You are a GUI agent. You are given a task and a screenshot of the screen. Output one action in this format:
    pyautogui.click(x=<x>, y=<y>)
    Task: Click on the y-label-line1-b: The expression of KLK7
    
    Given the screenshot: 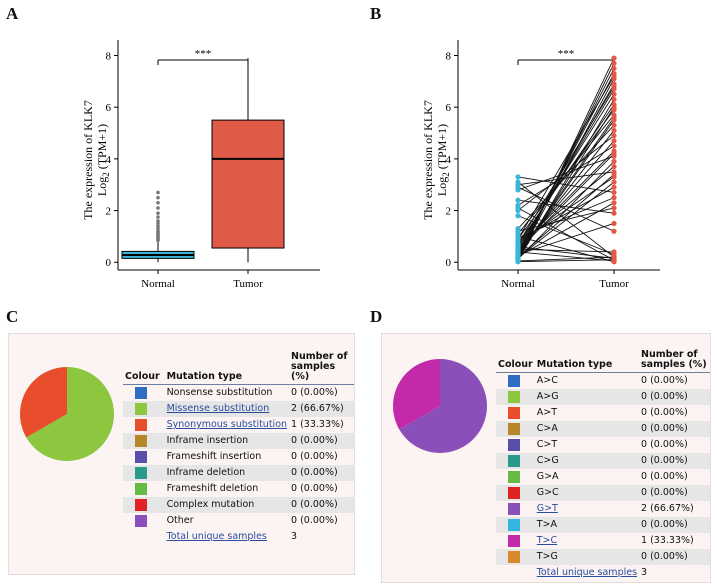 What is the action you would take?
    pyautogui.click(x=428, y=160)
    